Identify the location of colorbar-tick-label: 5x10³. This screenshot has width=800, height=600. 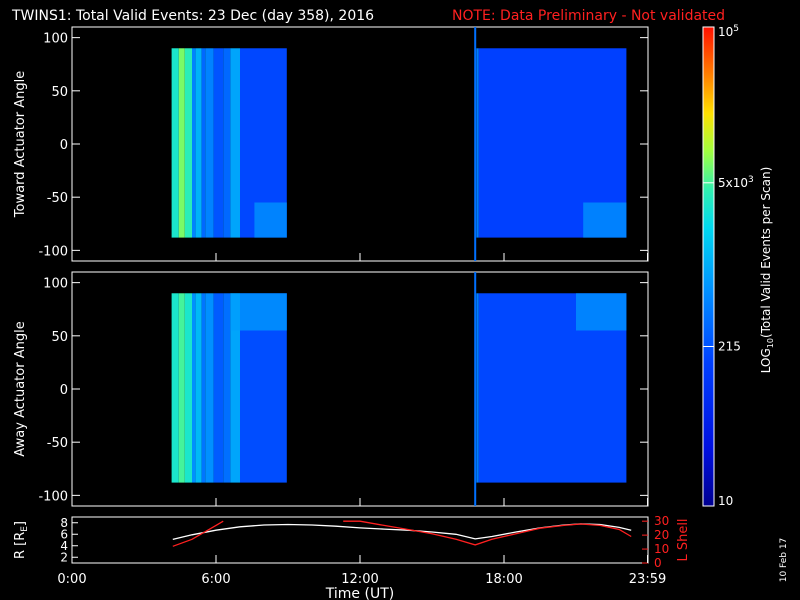
(736, 182).